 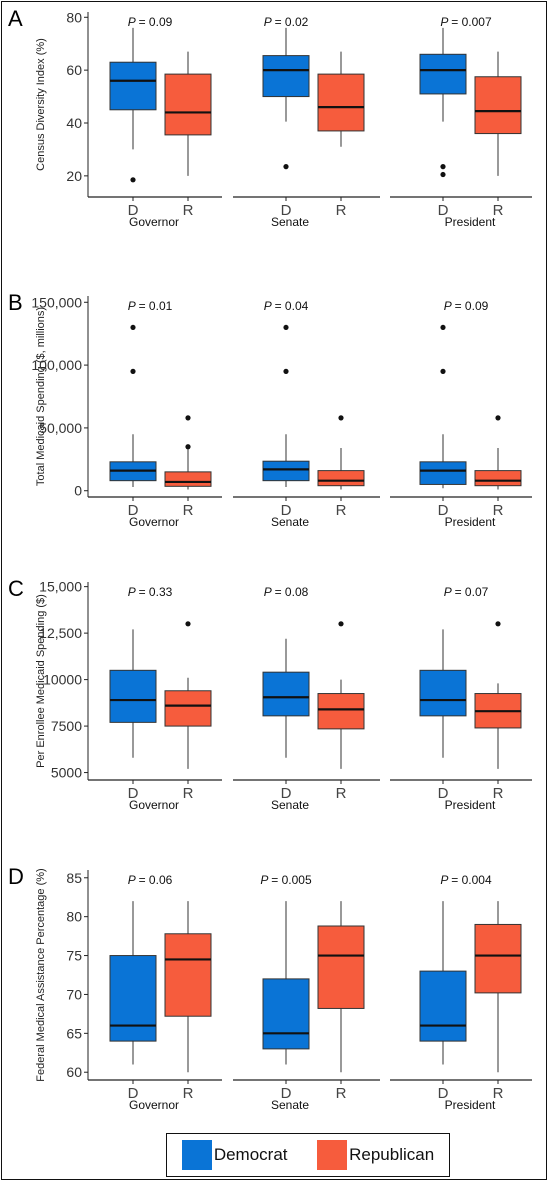 I want to click on y-tick-label: 75, so click(x=74, y=956).